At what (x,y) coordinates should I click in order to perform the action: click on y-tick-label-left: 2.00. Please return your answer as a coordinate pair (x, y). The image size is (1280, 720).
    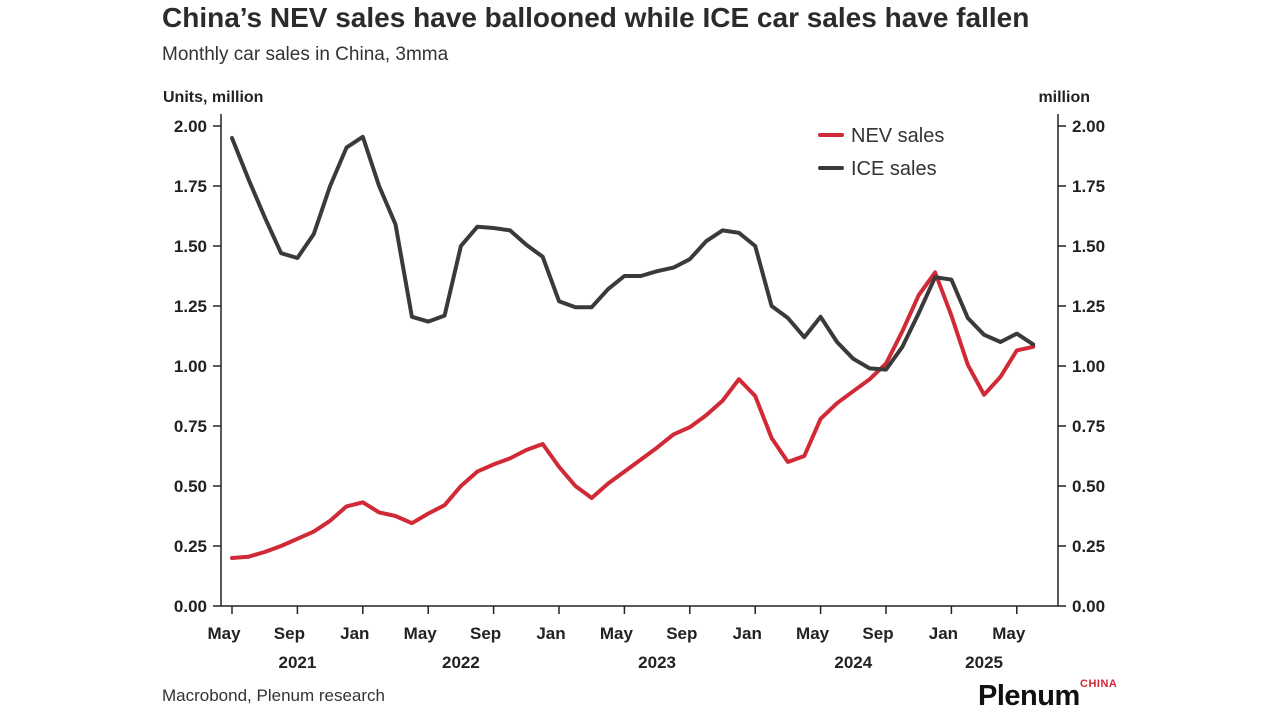
    Looking at the image, I should click on (190, 126).